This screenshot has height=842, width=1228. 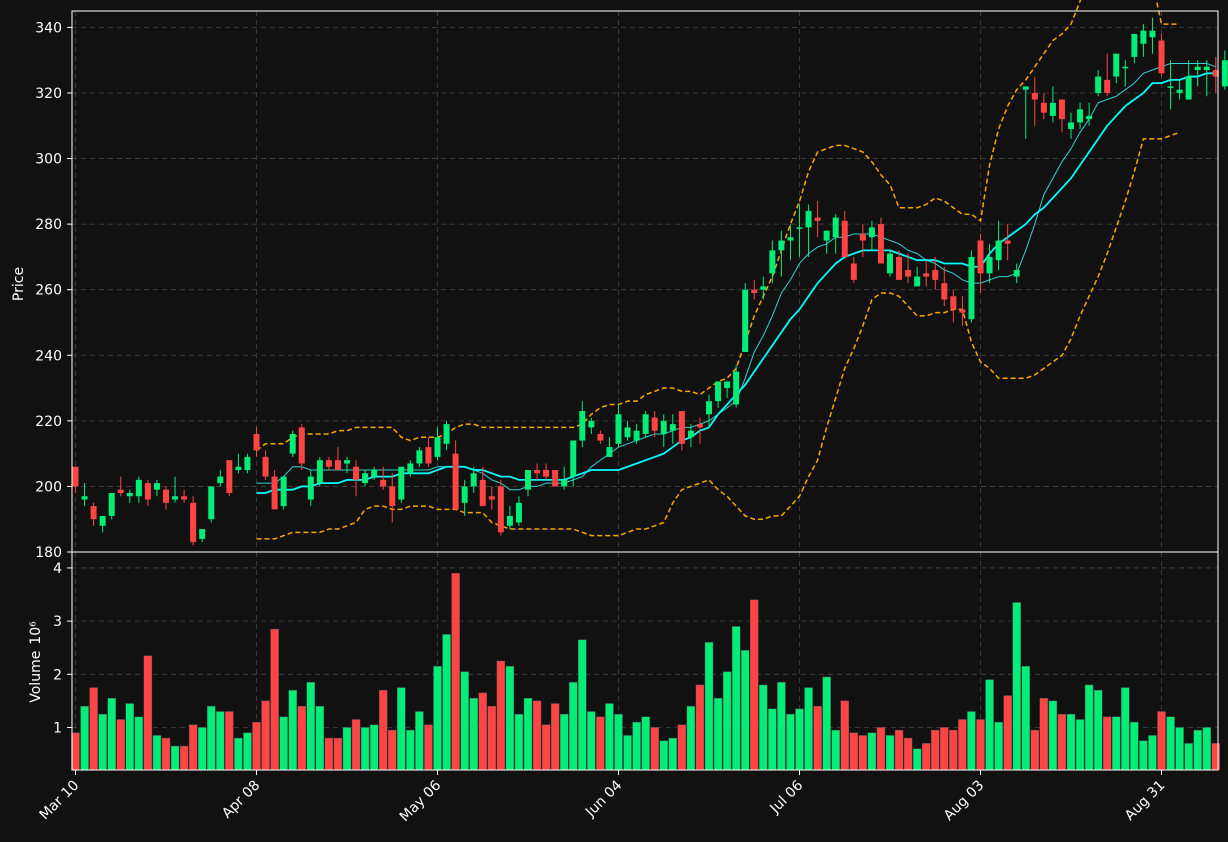 I want to click on volume-axis-title: Volume, so click(x=36, y=677).